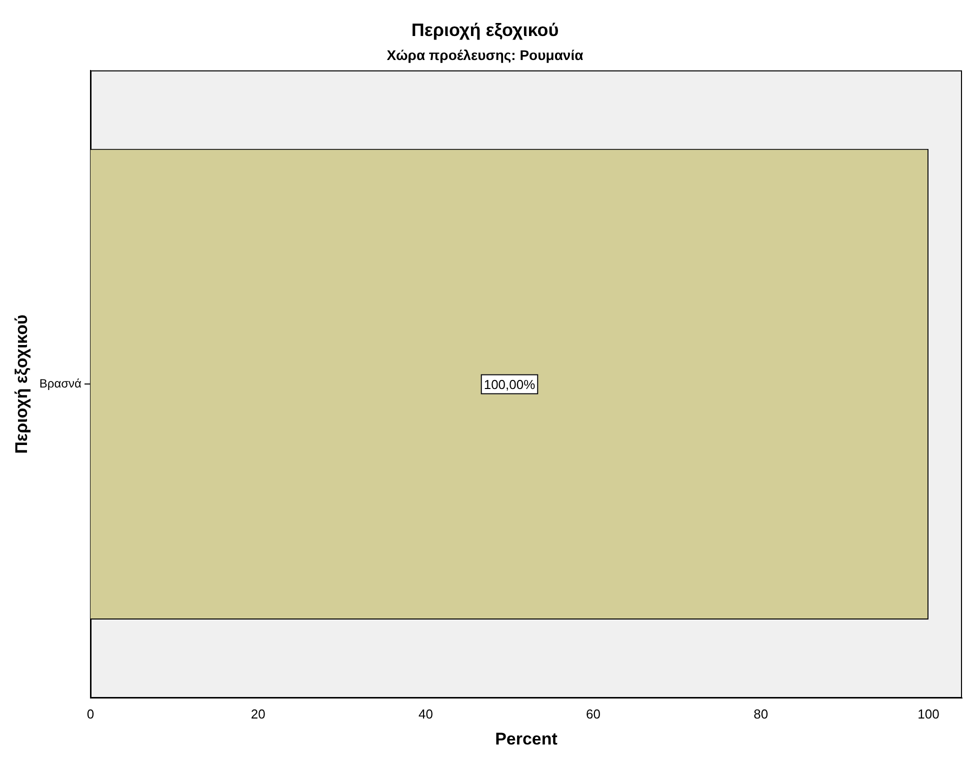 The image size is (964, 762). Describe the element at coordinates (929, 714) in the screenshot. I see `x-tick-label: 100` at that location.